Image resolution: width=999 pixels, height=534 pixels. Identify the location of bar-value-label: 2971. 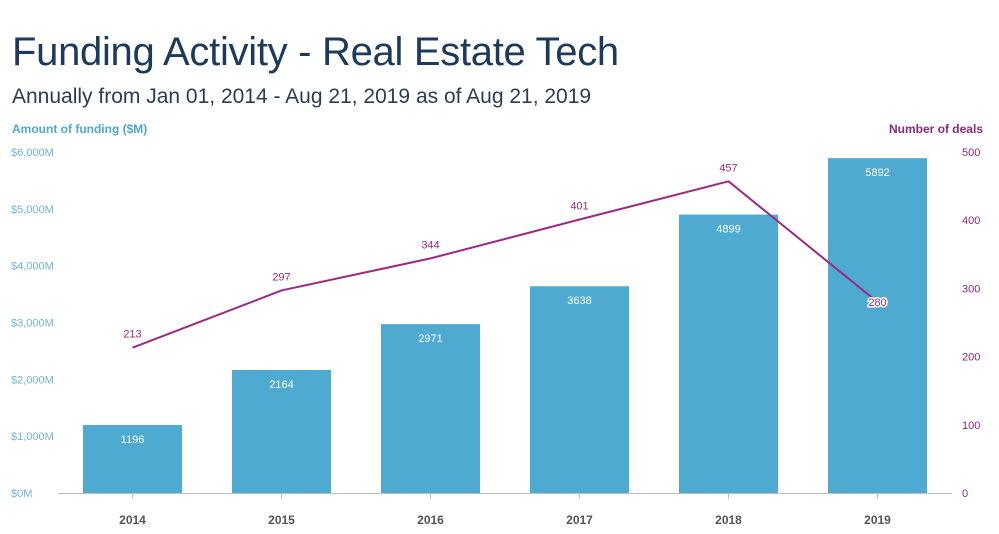
(430, 339).